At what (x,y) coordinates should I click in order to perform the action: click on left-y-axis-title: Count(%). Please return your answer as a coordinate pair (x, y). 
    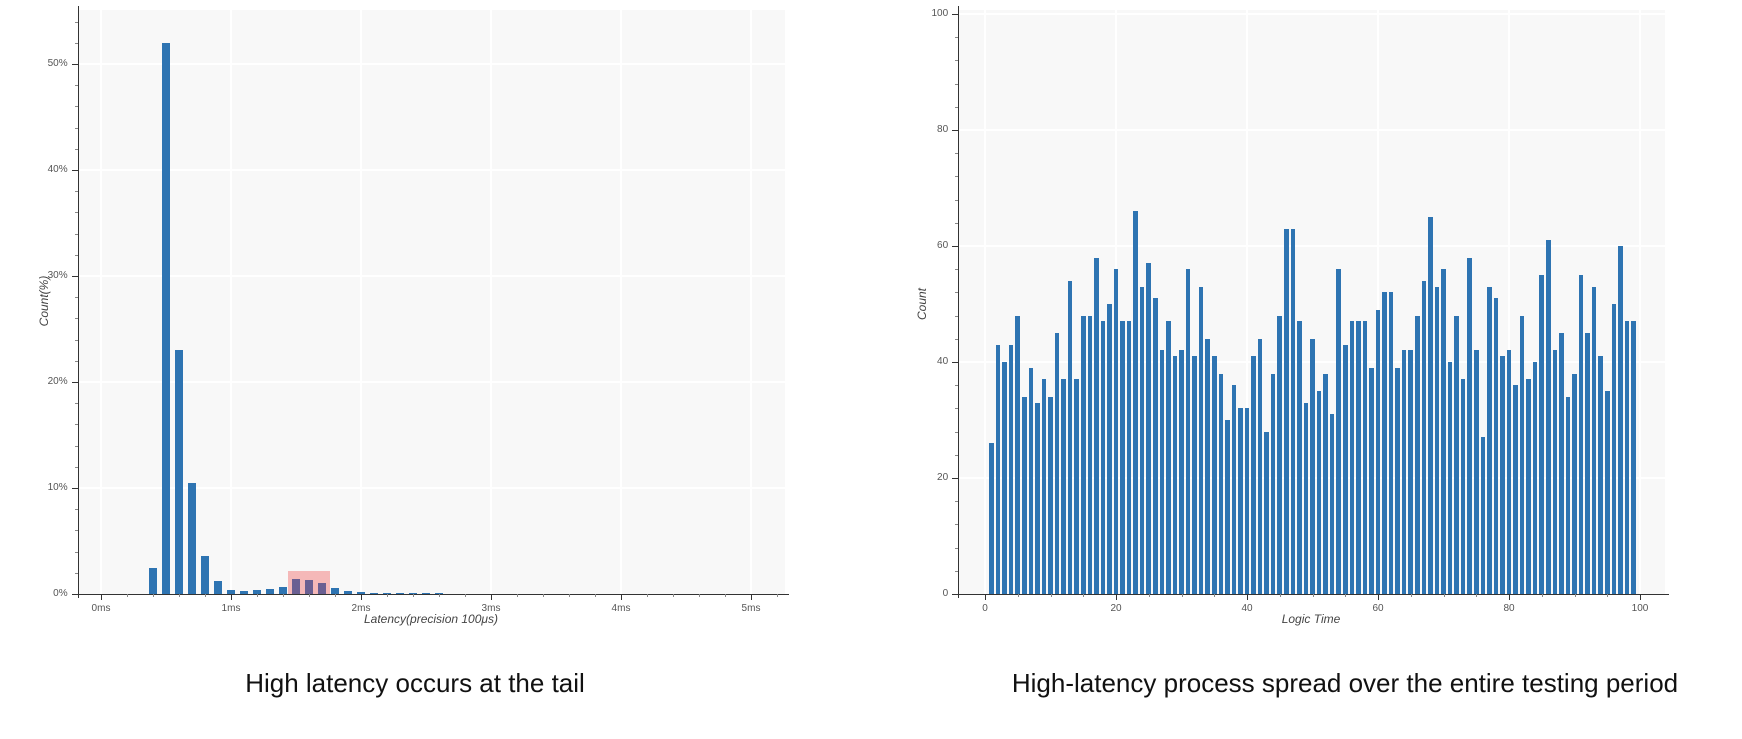
    Looking at the image, I should click on (44, 301).